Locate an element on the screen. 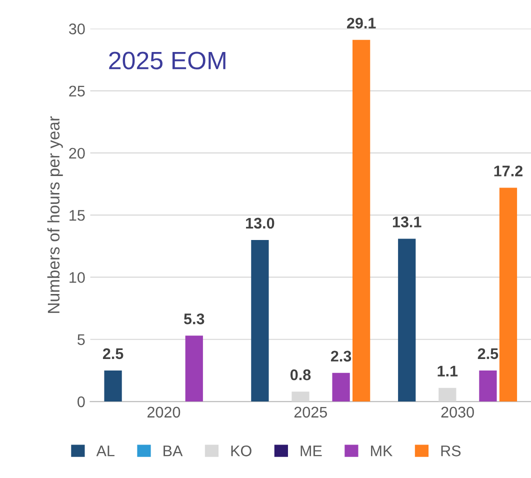 Image resolution: width=531 pixels, height=478 pixels. data-label: 0.8 is located at coordinates (300, 374).